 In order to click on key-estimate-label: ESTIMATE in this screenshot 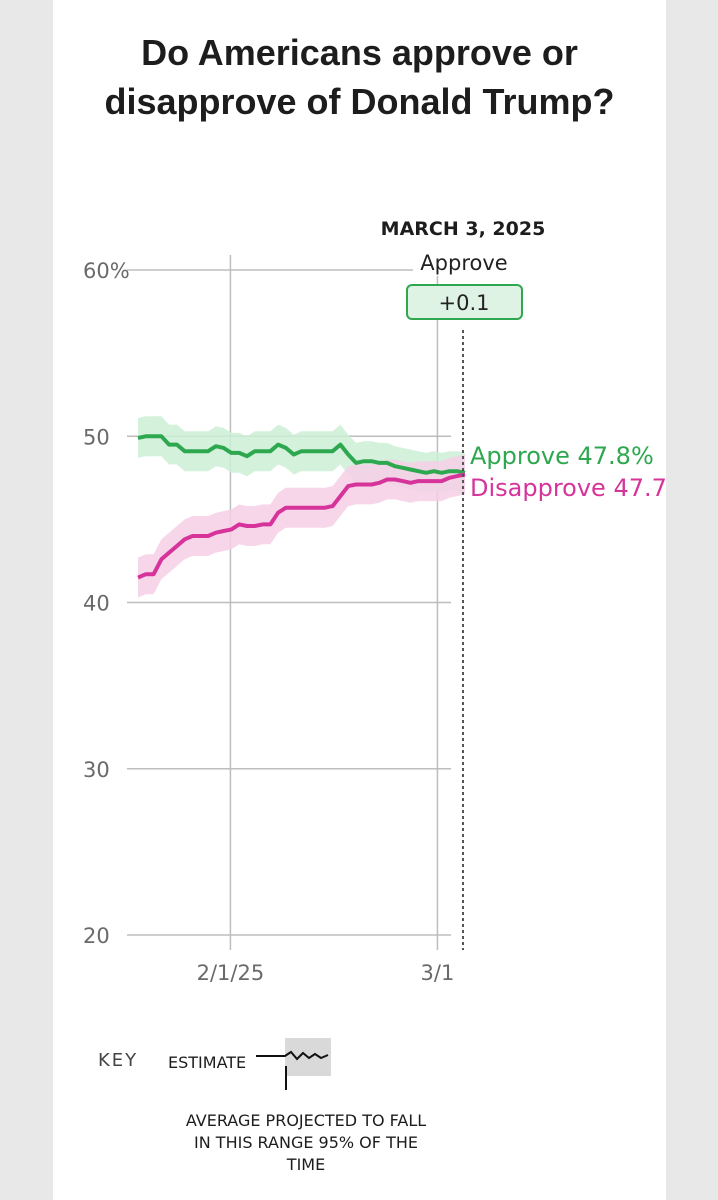, I will do `click(207, 1062)`.